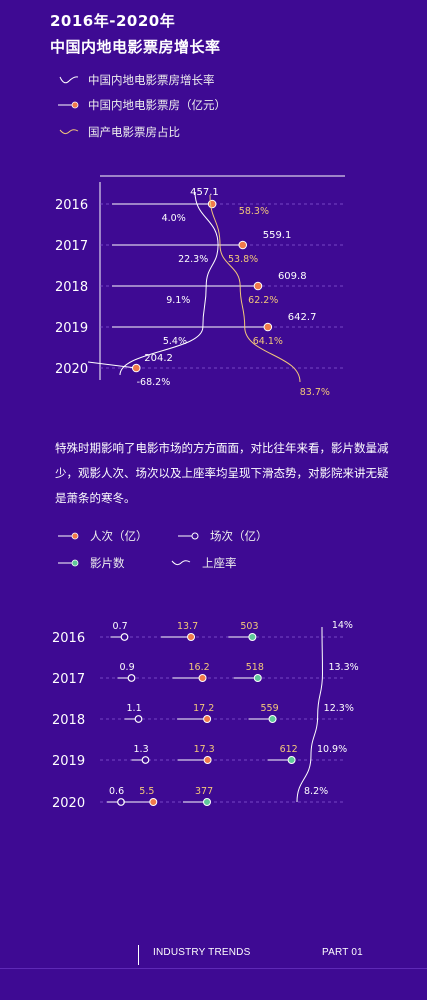 The image size is (427, 1000). I want to click on box-office-bar, so click(112, 365).